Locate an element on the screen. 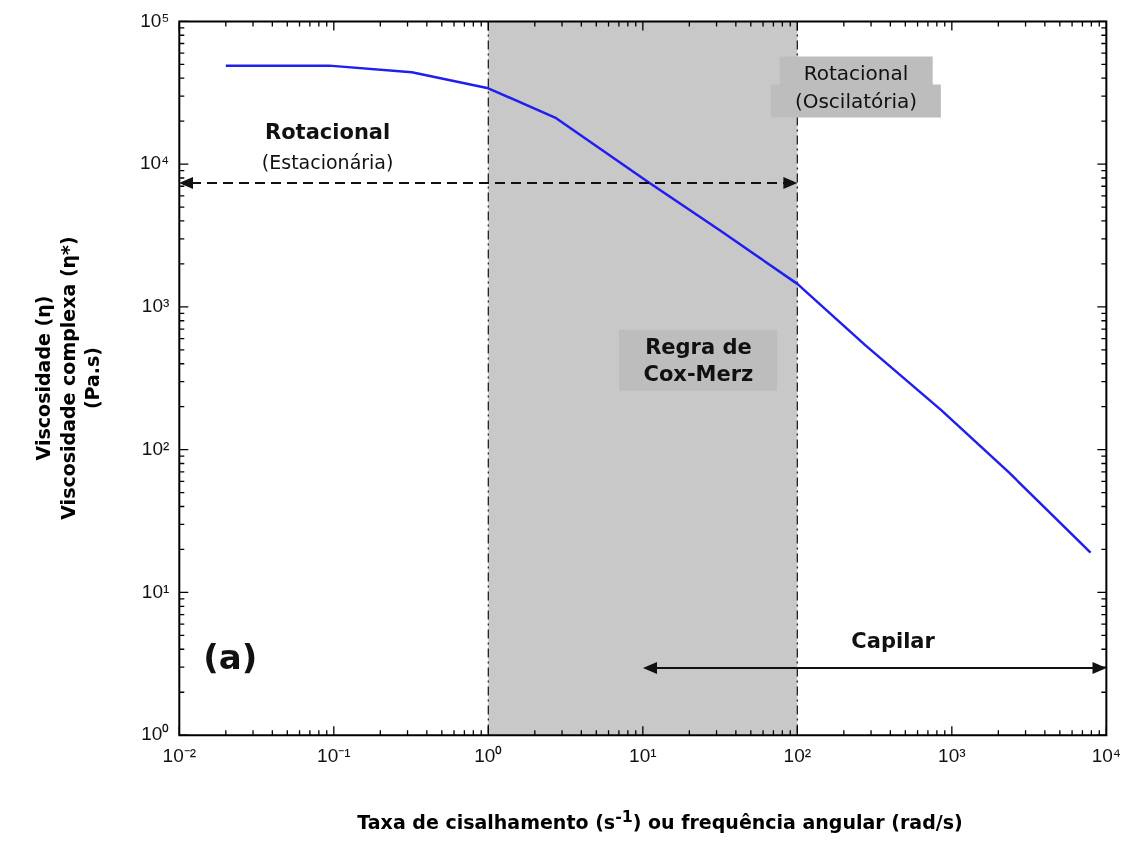 This screenshot has width=1131, height=848. y-tick-label: 10³ is located at coordinates (155, 306).